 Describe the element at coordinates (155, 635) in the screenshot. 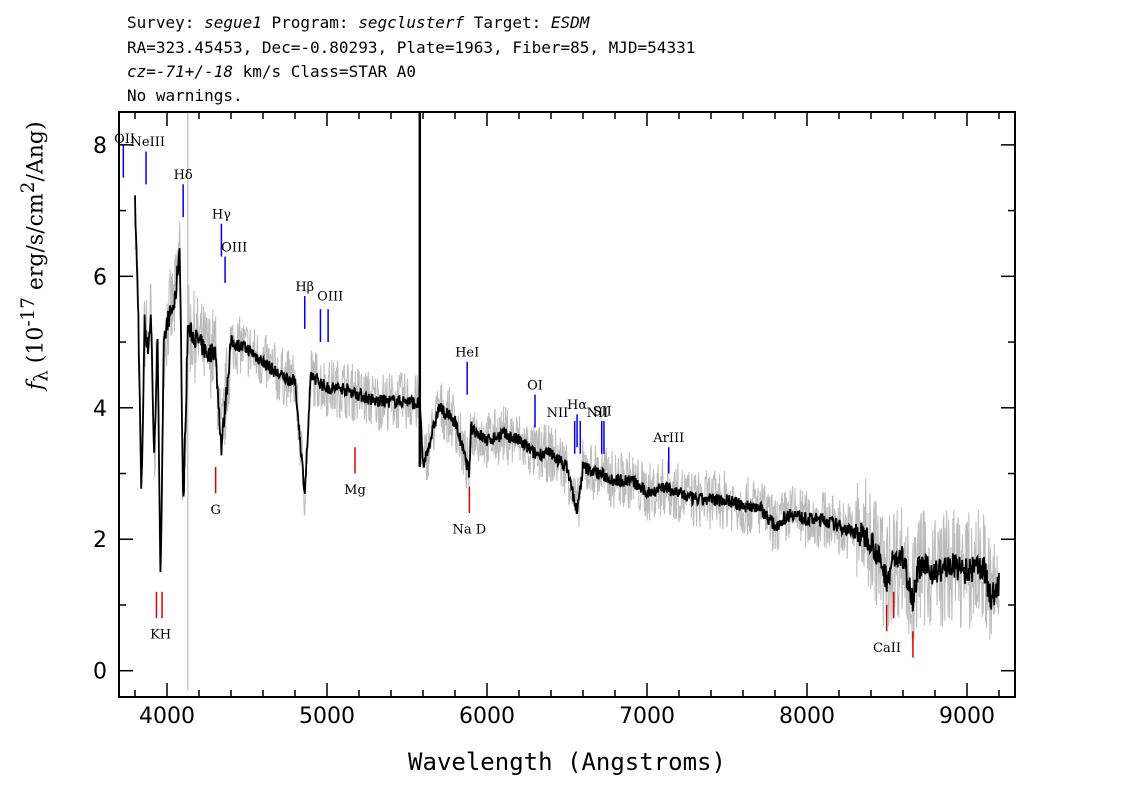

I see `line-label-16: K` at that location.